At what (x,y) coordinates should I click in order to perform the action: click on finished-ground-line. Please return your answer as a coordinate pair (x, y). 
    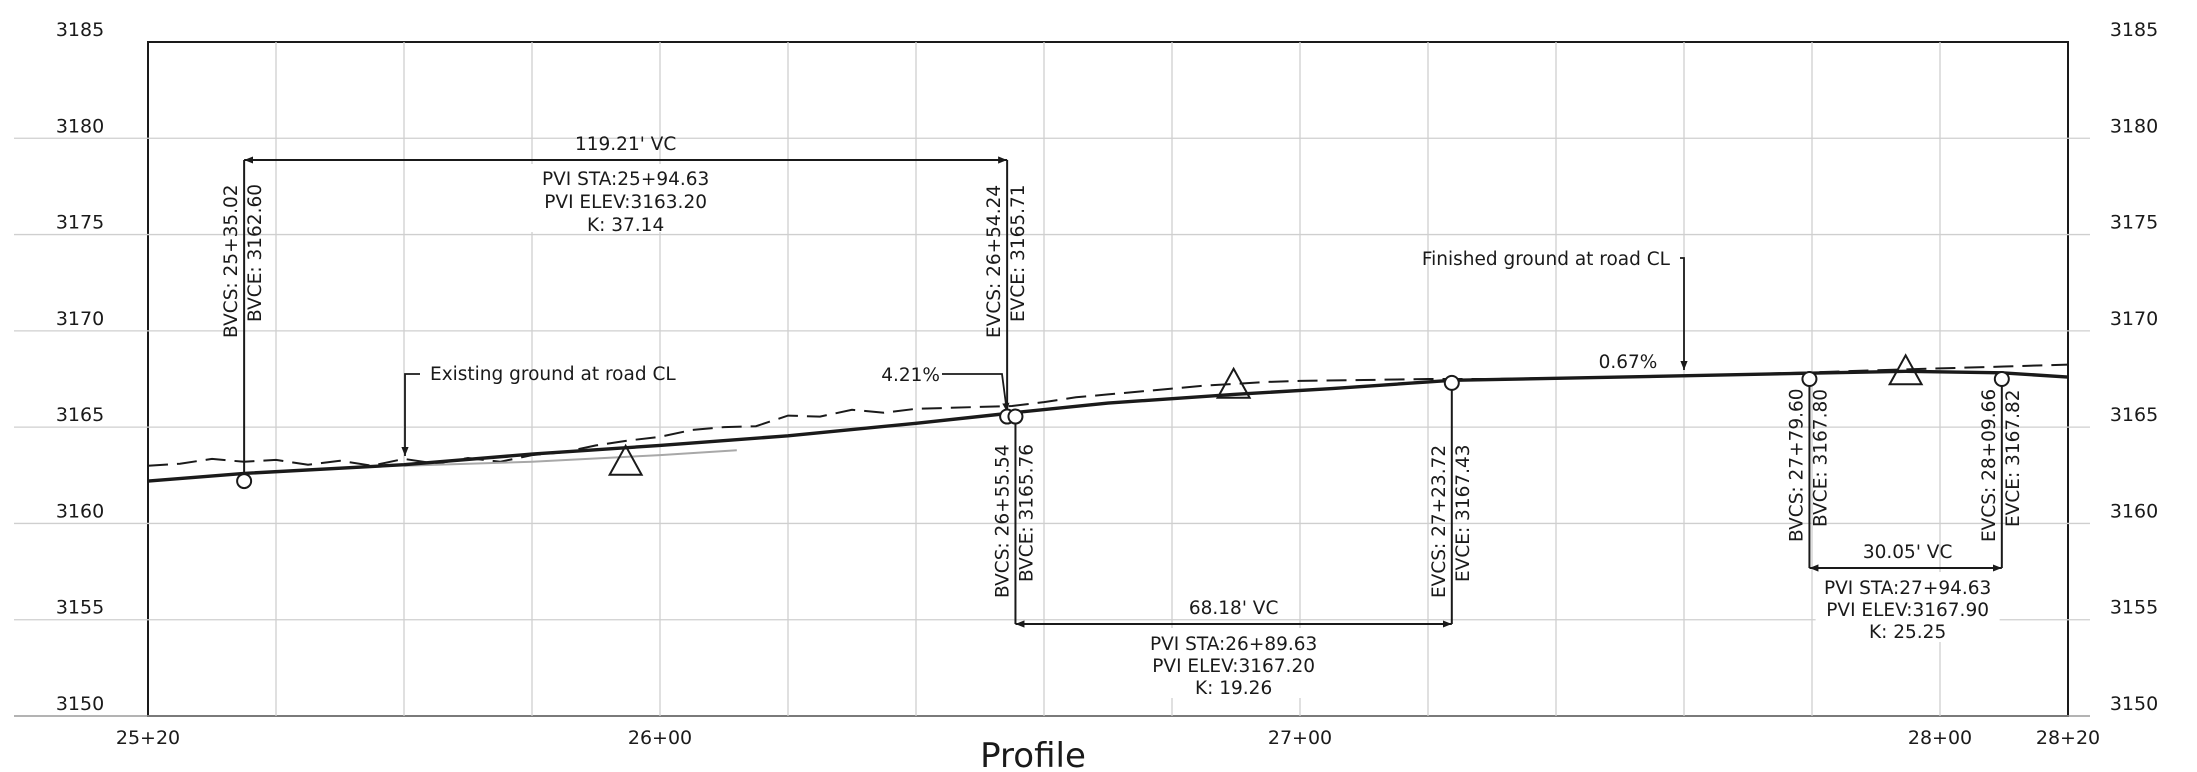
    Looking at the image, I should click on (1108, 426).